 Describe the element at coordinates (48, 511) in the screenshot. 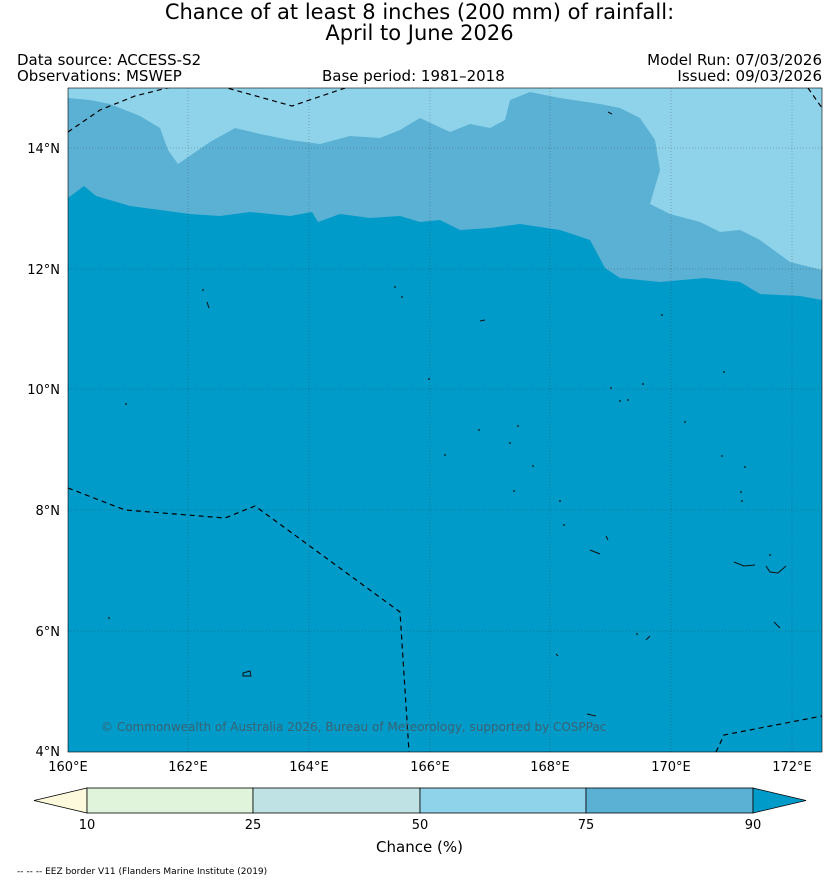

I see `lat-tick-label: 8°N` at that location.